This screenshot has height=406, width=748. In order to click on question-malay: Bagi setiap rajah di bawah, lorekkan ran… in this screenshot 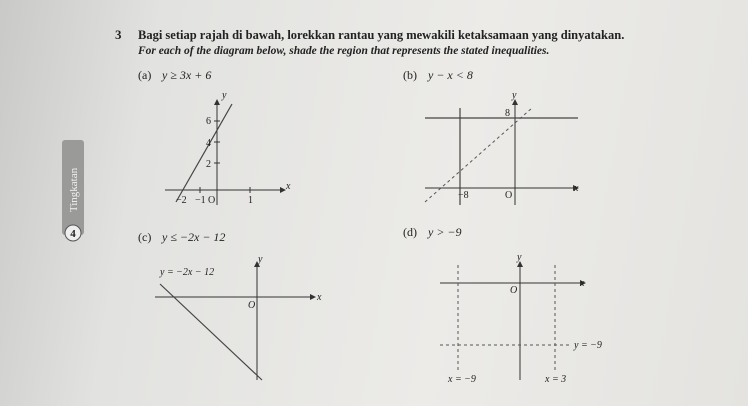, I will do `click(381, 35)`.